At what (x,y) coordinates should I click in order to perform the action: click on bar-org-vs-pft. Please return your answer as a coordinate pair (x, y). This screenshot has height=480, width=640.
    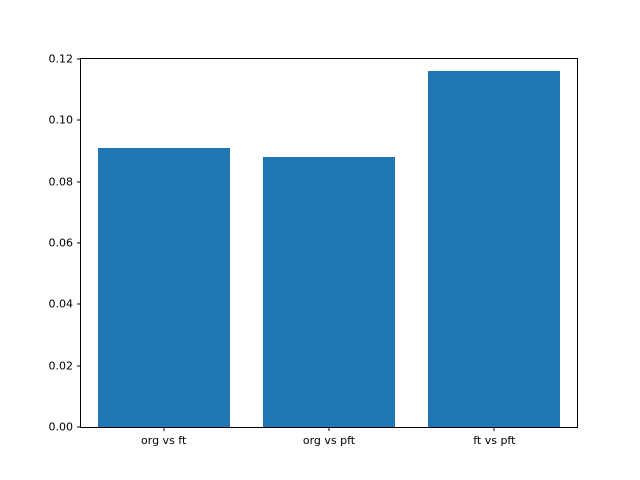
    Looking at the image, I should click on (329, 292).